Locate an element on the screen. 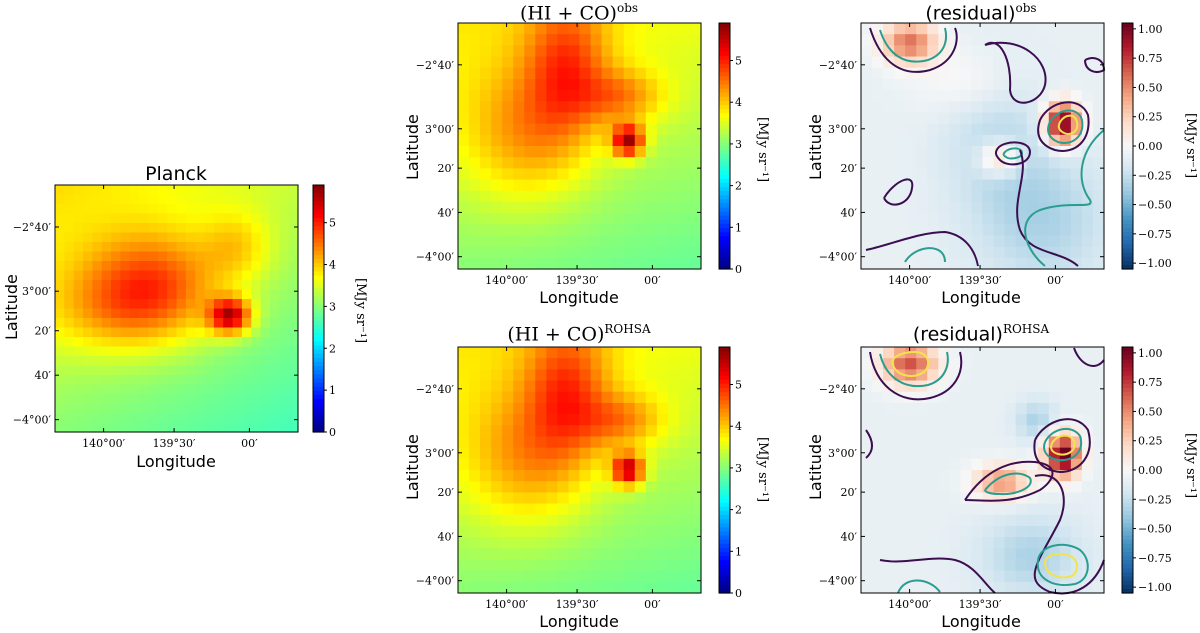  colorbar-tick-label: 0.00 is located at coordinates (1150, 146).